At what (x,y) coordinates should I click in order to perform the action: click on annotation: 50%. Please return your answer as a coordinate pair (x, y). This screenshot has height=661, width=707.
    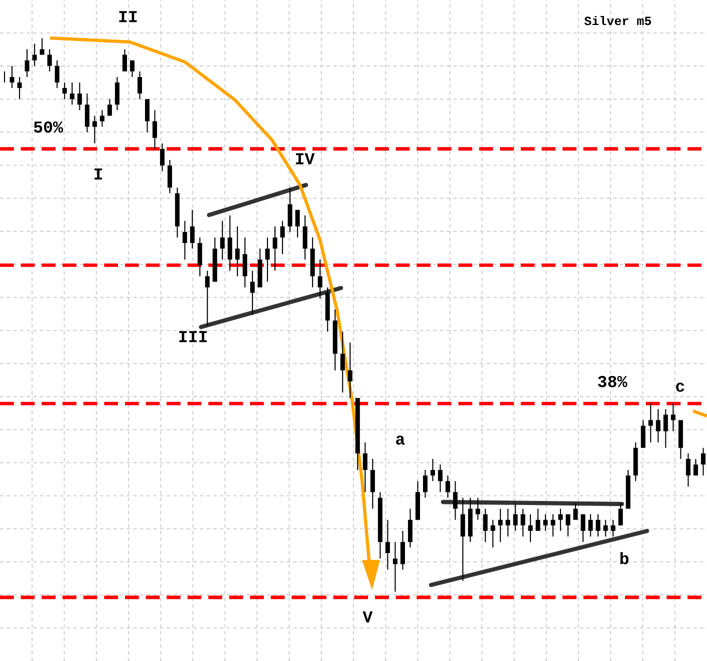
    Looking at the image, I should click on (49, 127).